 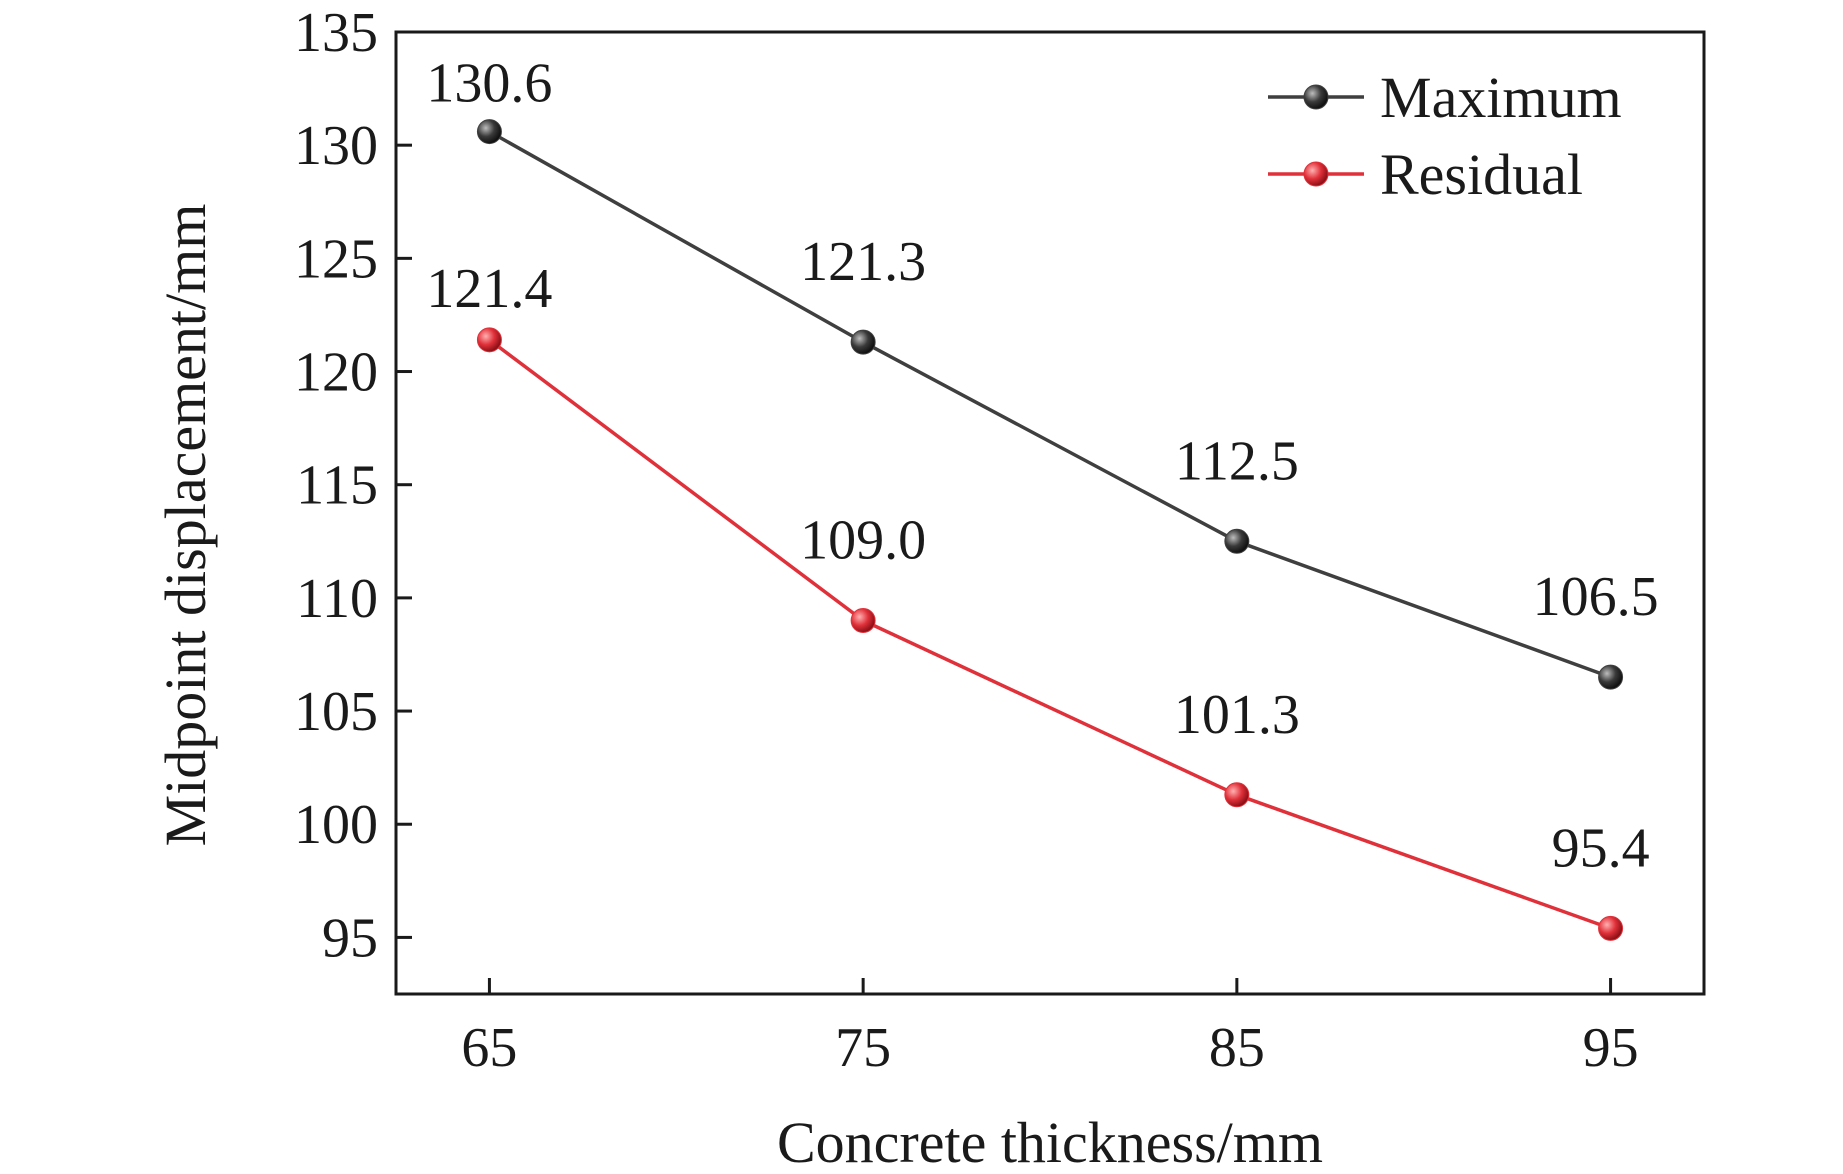 What do you see at coordinates (1601, 848) in the screenshot?
I see `data-label-residual: 95.4` at bounding box center [1601, 848].